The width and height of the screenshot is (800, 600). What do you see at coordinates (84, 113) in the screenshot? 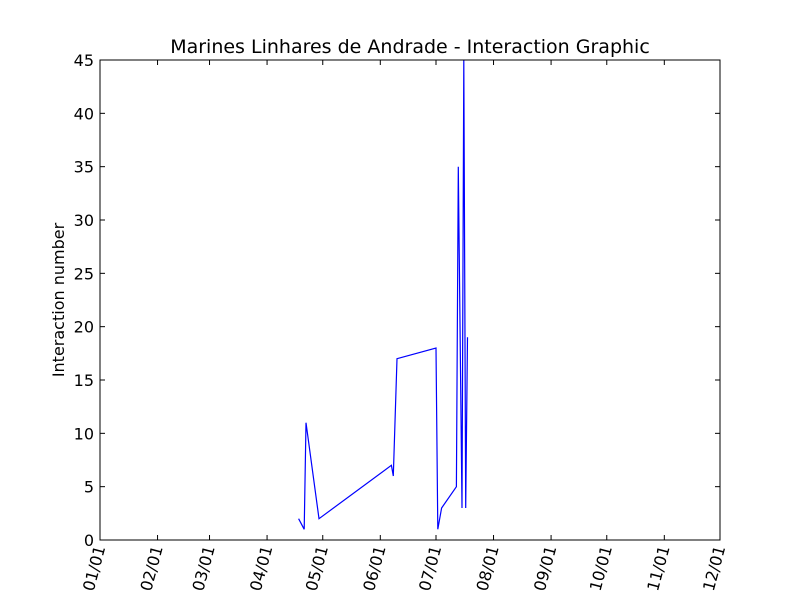
I see `y-tick-label: 40` at bounding box center [84, 113].